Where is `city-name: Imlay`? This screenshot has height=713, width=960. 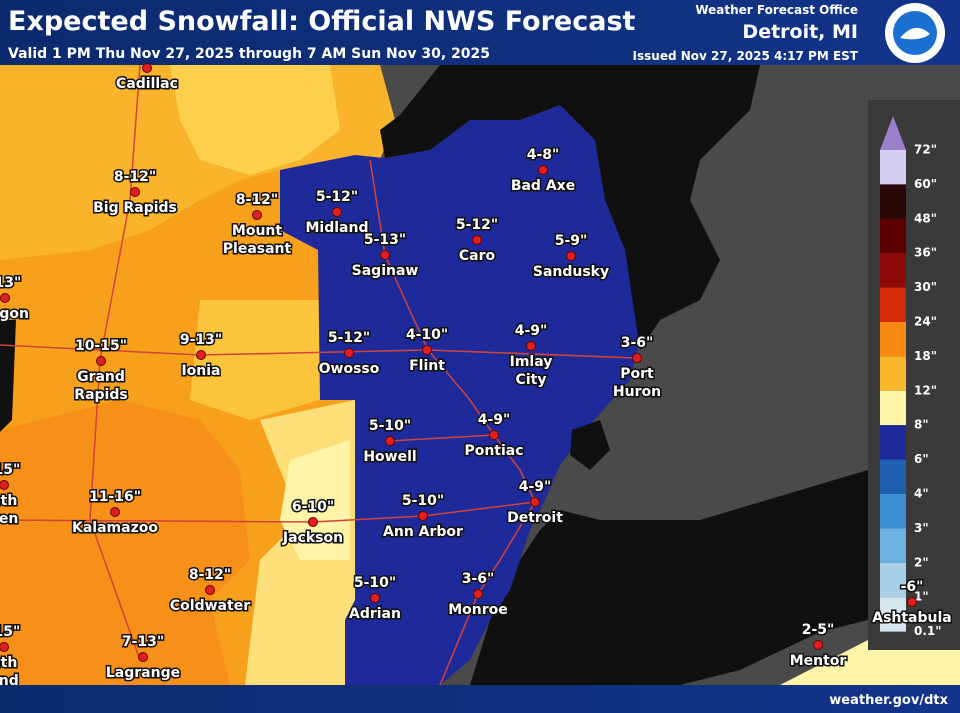
city-name: Imlay is located at coordinates (531, 362).